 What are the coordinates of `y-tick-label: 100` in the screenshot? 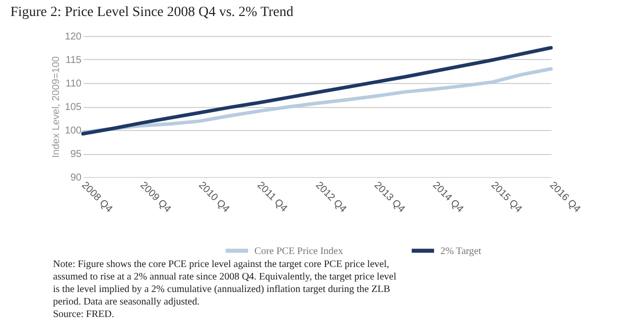 It's located at (73, 131).